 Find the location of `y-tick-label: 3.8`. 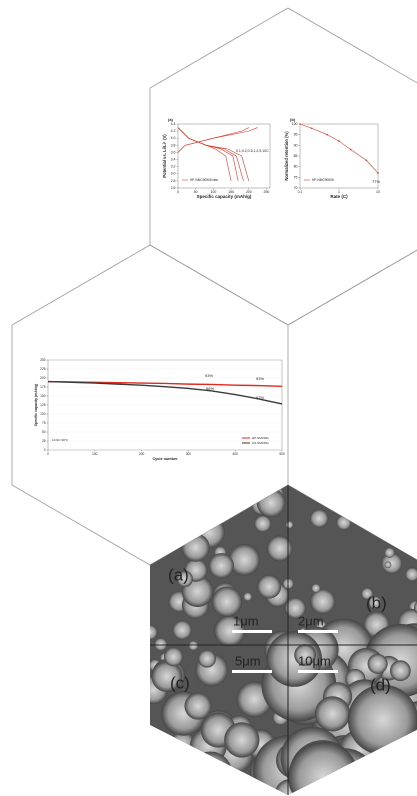

y-tick-label: 3.8 is located at coordinates (173, 145).